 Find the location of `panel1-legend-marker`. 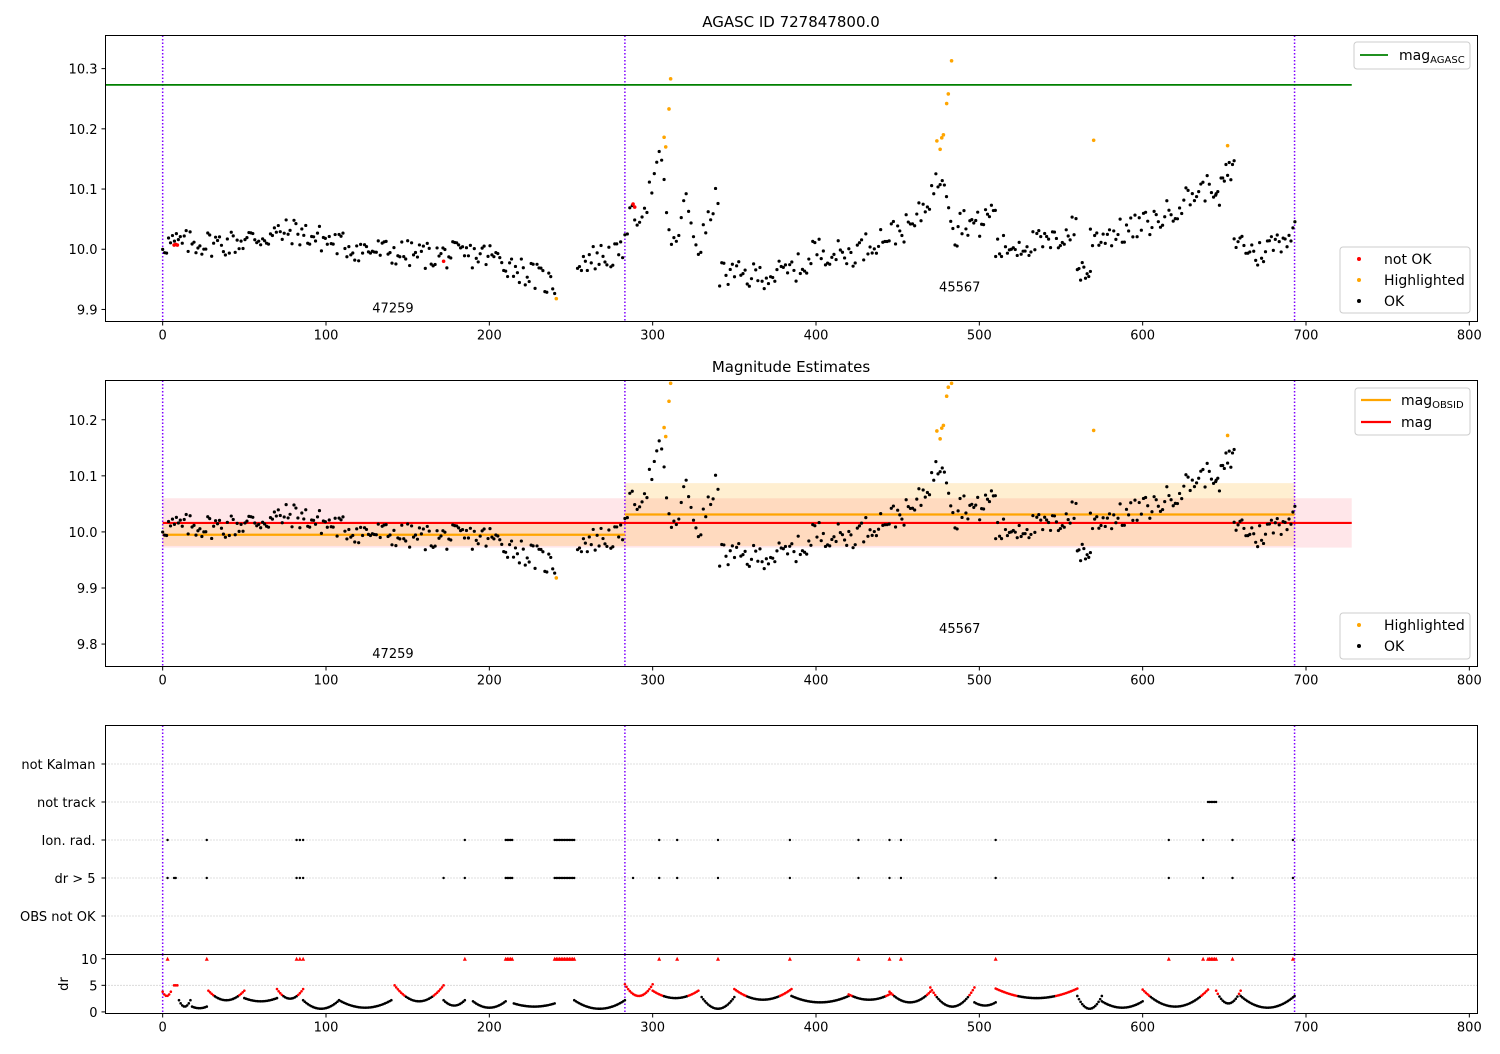

panel1-legend-marker is located at coordinates (1359, 301).